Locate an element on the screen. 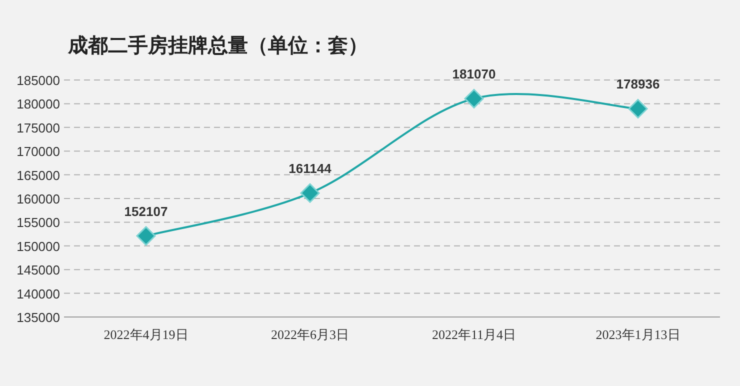  y-tick-label: 135000 is located at coordinates (38, 317).